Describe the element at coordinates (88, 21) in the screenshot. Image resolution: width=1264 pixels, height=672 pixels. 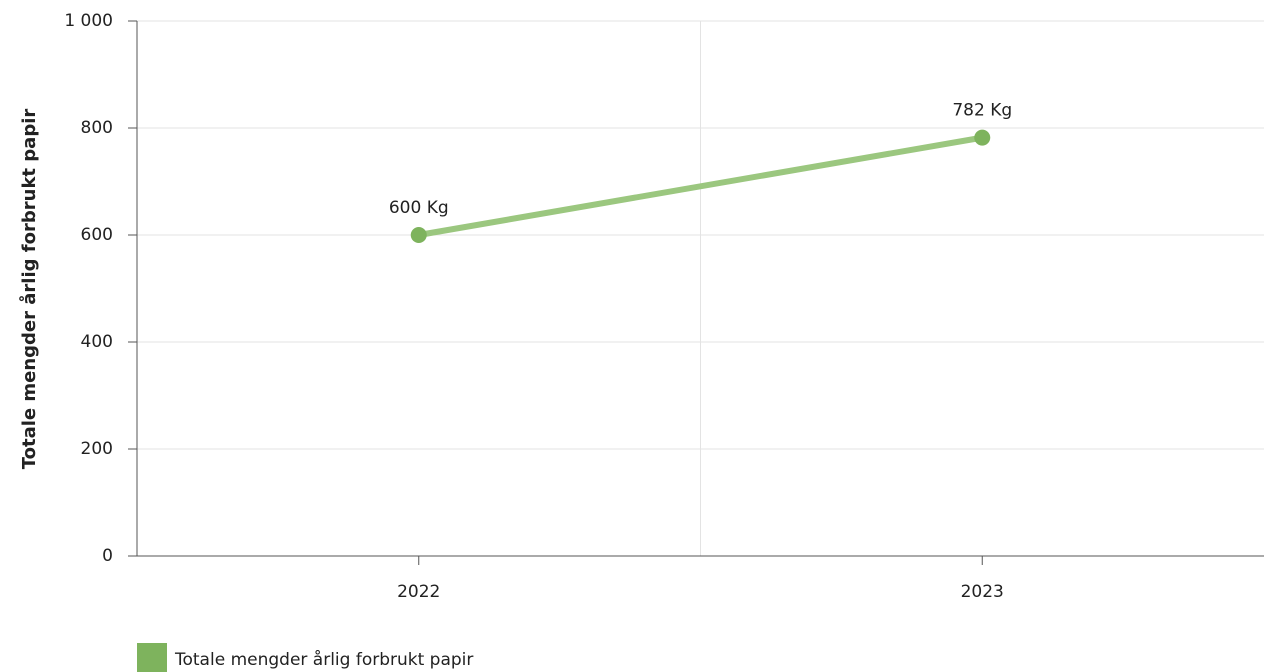
I see `y-tick-label: 1 000` at that location.